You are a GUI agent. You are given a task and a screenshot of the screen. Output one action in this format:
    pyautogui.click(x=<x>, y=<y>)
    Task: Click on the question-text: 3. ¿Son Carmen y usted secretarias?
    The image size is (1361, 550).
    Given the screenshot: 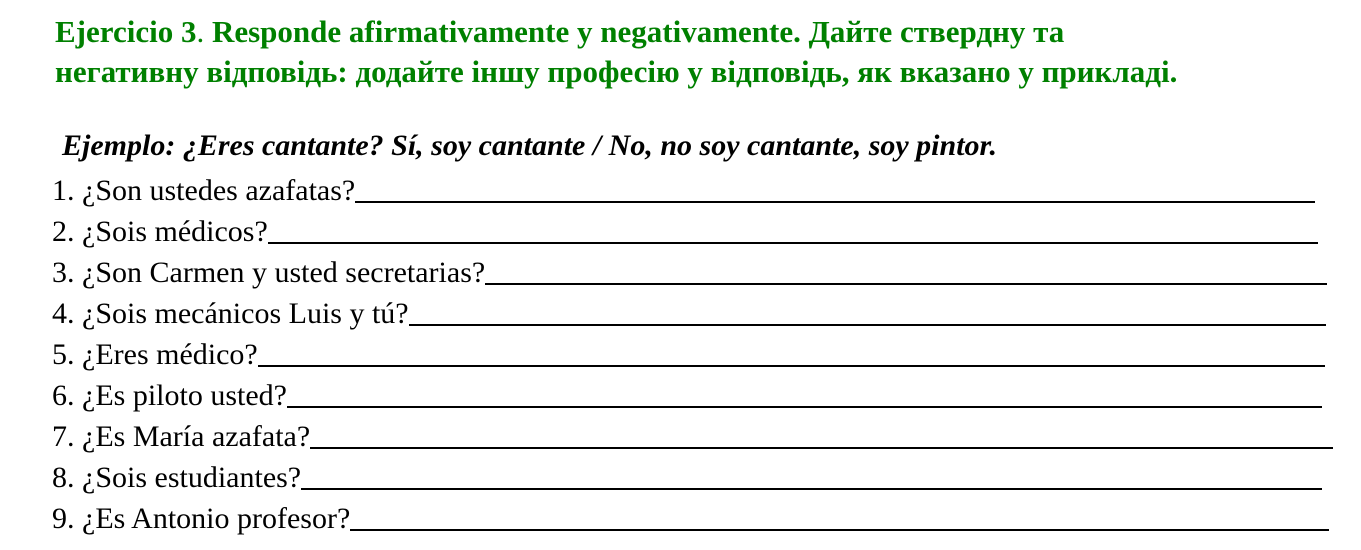 What is the action you would take?
    pyautogui.click(x=269, y=272)
    